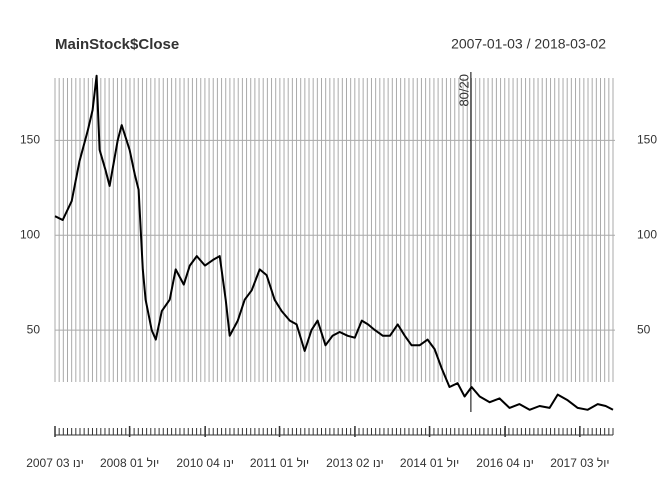 This screenshot has width=672, height=485. Describe the element at coordinates (279, 463) in the screenshot. I see `x-tick-label: 2011 01 יול` at that location.